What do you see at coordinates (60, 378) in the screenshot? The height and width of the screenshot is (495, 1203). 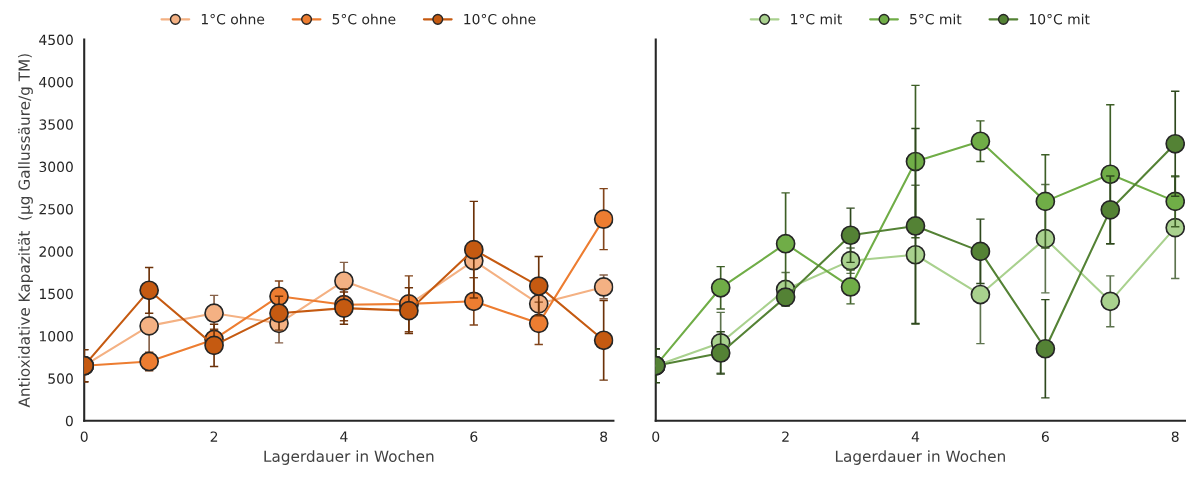 I see `y-tick-label: 500` at bounding box center [60, 378].